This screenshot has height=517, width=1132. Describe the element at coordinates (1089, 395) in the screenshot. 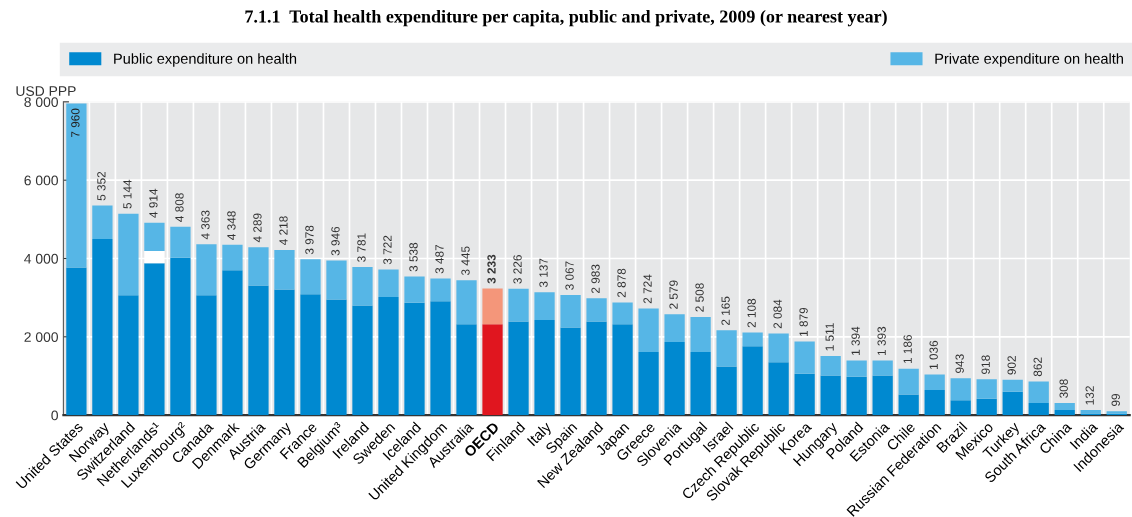

I see `total-label: 132` at that location.